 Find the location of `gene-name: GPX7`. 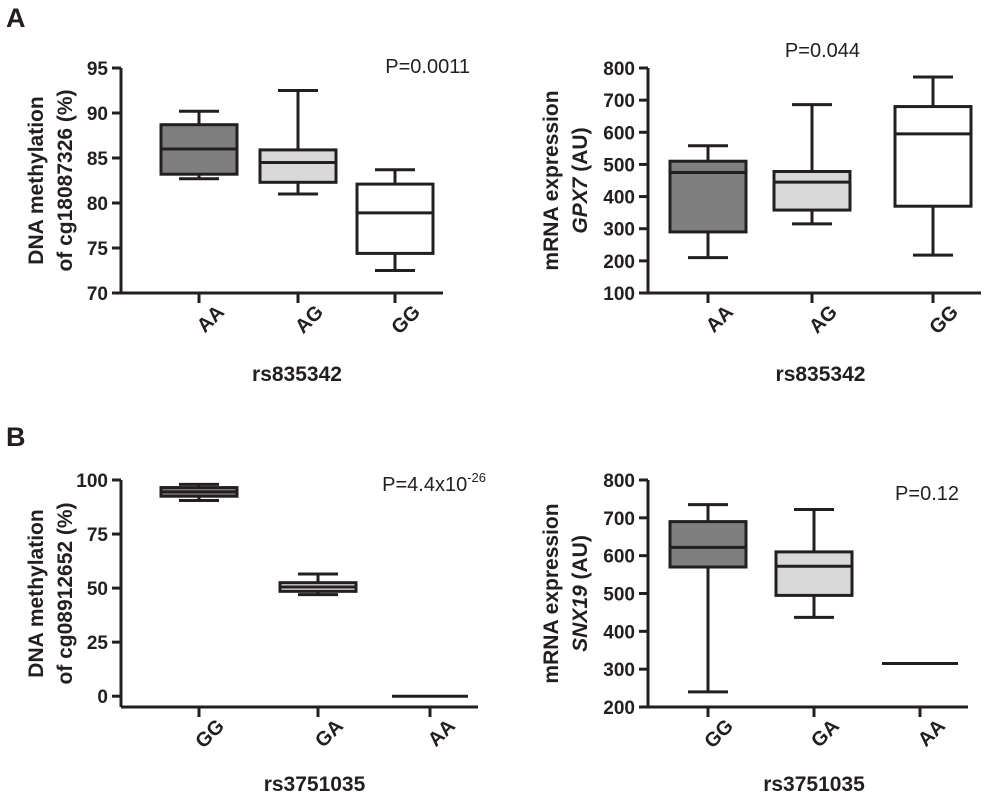

gene-name: GPX7 is located at coordinates (580, 204).